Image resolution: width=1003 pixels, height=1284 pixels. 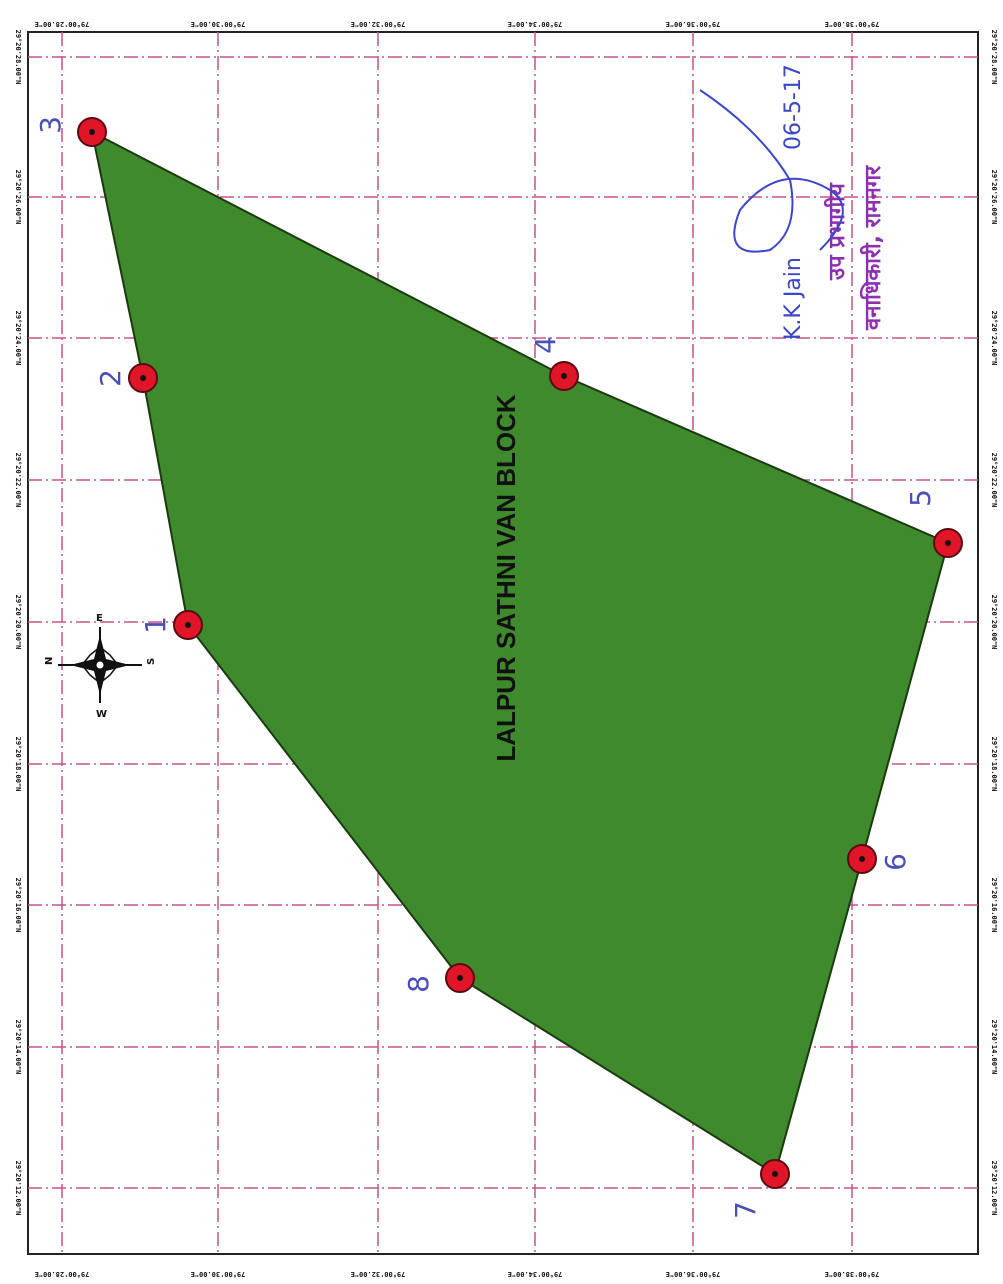 I want to click on compass-north-letter: N, so click(x=49, y=661).